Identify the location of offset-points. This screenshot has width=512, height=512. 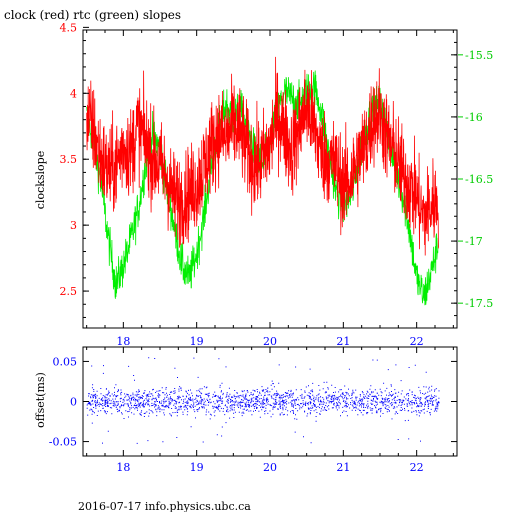
(263, 400).